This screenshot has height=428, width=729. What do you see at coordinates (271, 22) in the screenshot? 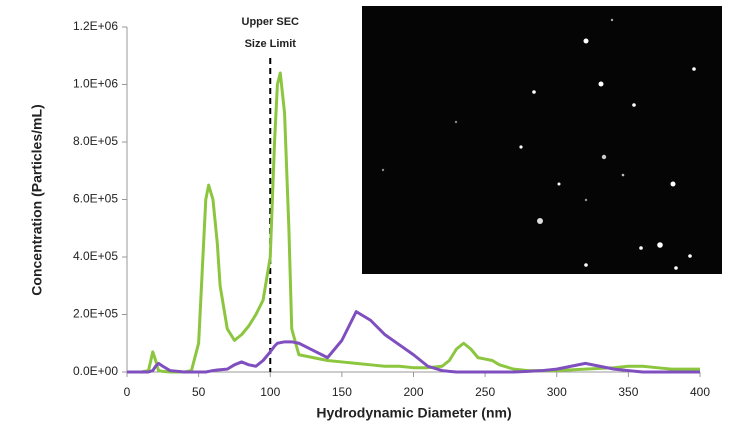
I see `annotation: Upper SEC` at bounding box center [271, 22].